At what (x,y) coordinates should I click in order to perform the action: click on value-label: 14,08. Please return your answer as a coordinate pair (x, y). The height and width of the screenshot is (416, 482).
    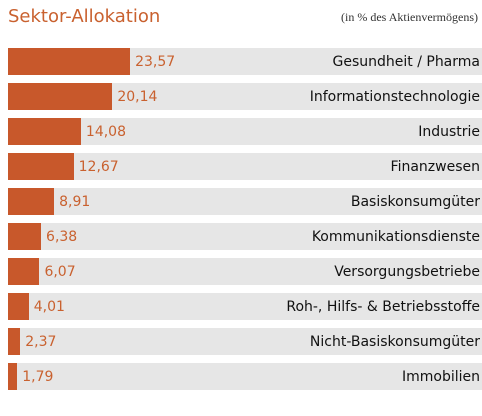
    Looking at the image, I should click on (106, 131).